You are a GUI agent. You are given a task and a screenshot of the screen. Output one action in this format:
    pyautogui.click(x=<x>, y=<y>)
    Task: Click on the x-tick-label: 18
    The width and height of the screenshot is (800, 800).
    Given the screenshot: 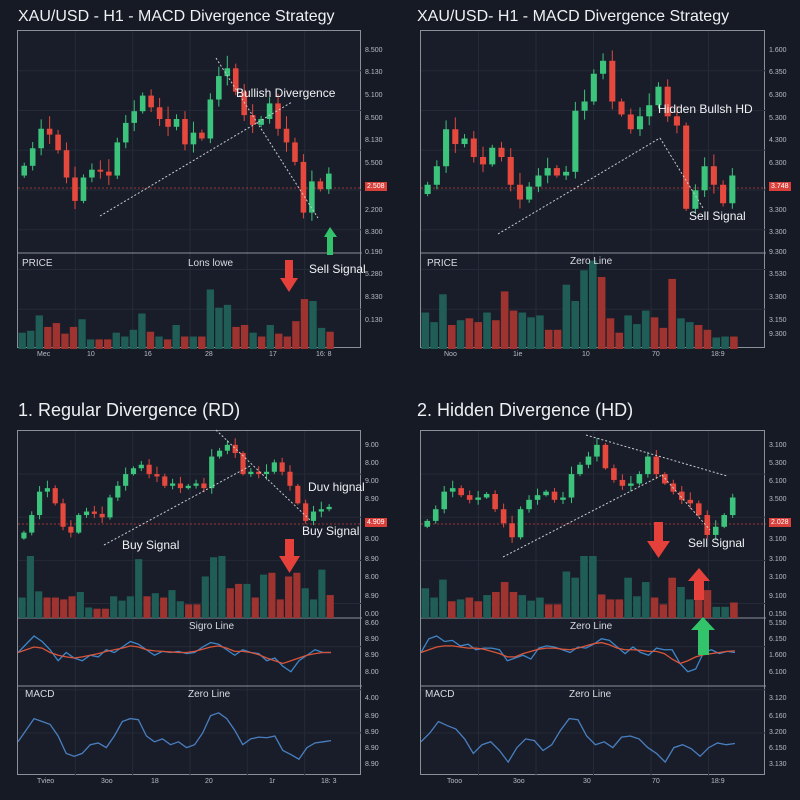 What is the action you would take?
    pyautogui.click(x=155, y=781)
    